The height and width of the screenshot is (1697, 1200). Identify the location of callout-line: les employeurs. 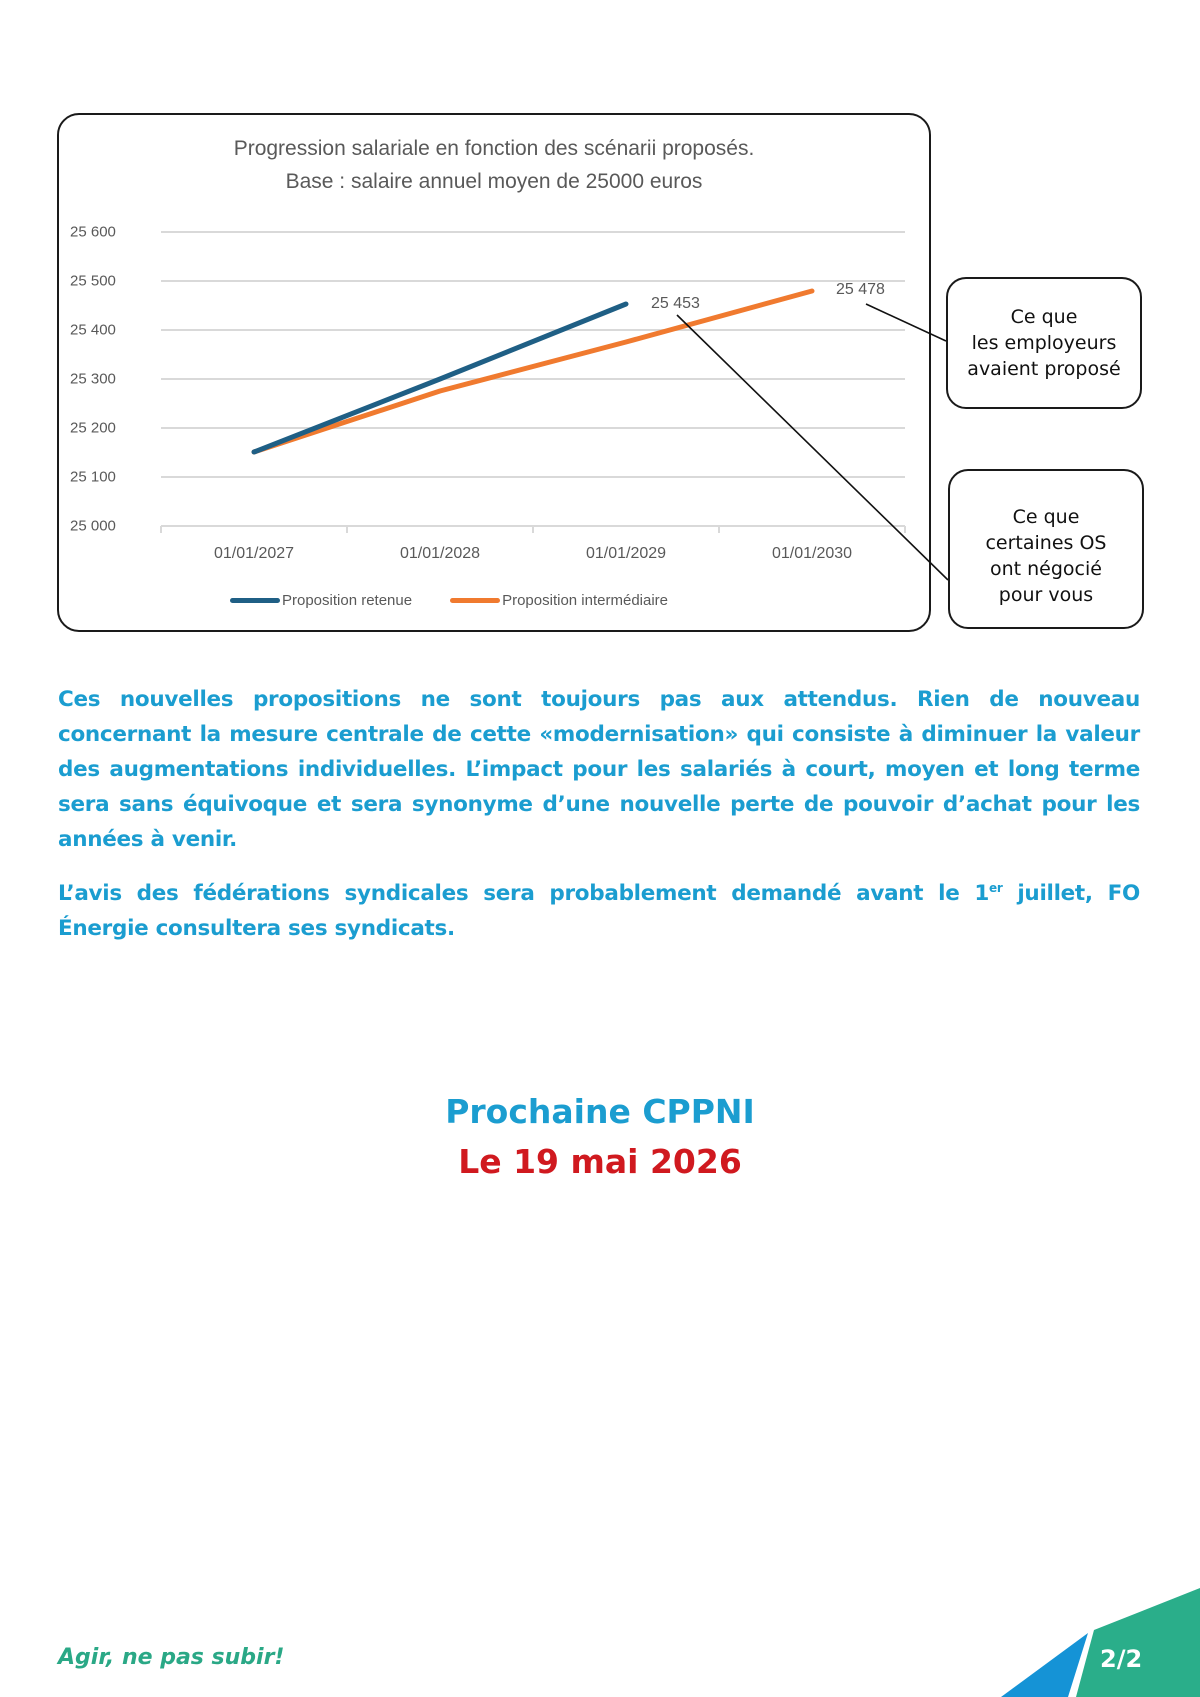
(1044, 343).